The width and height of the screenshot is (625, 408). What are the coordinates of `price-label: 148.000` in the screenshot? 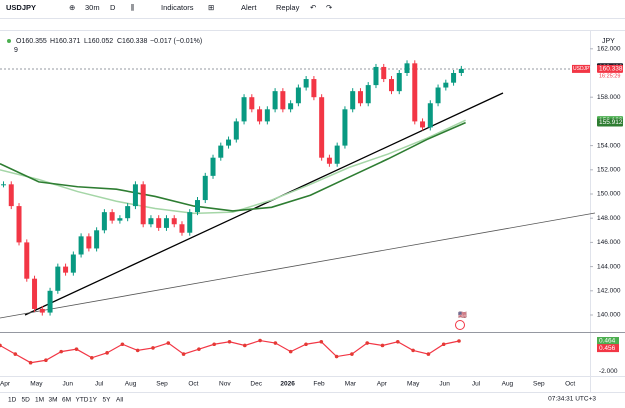 It's located at (609, 218).